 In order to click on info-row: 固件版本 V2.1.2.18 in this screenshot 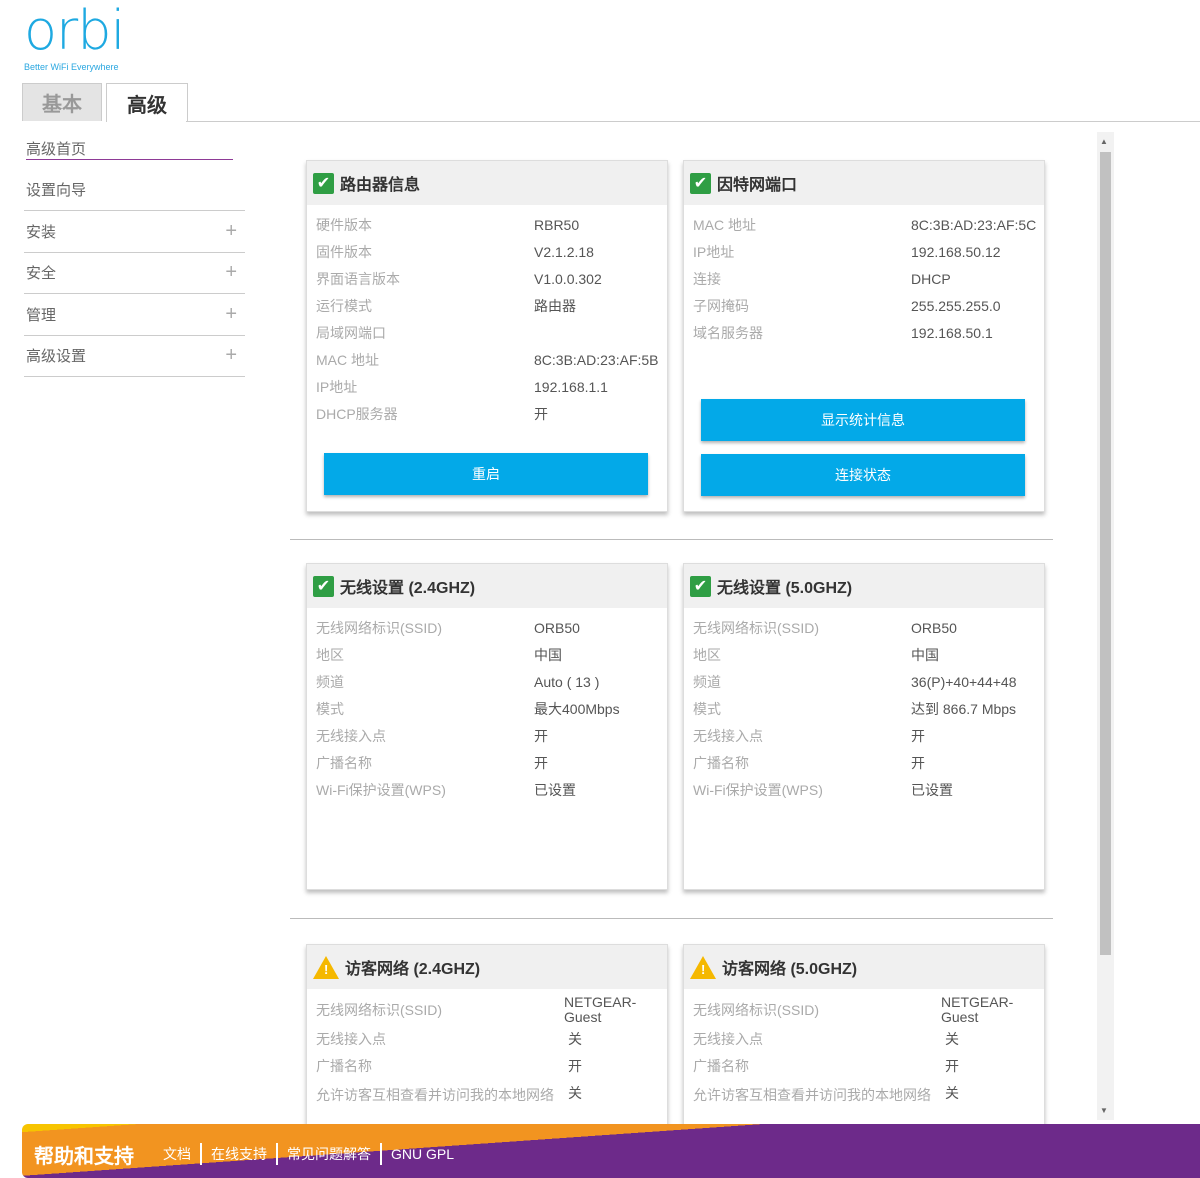, I will do `click(491, 251)`.